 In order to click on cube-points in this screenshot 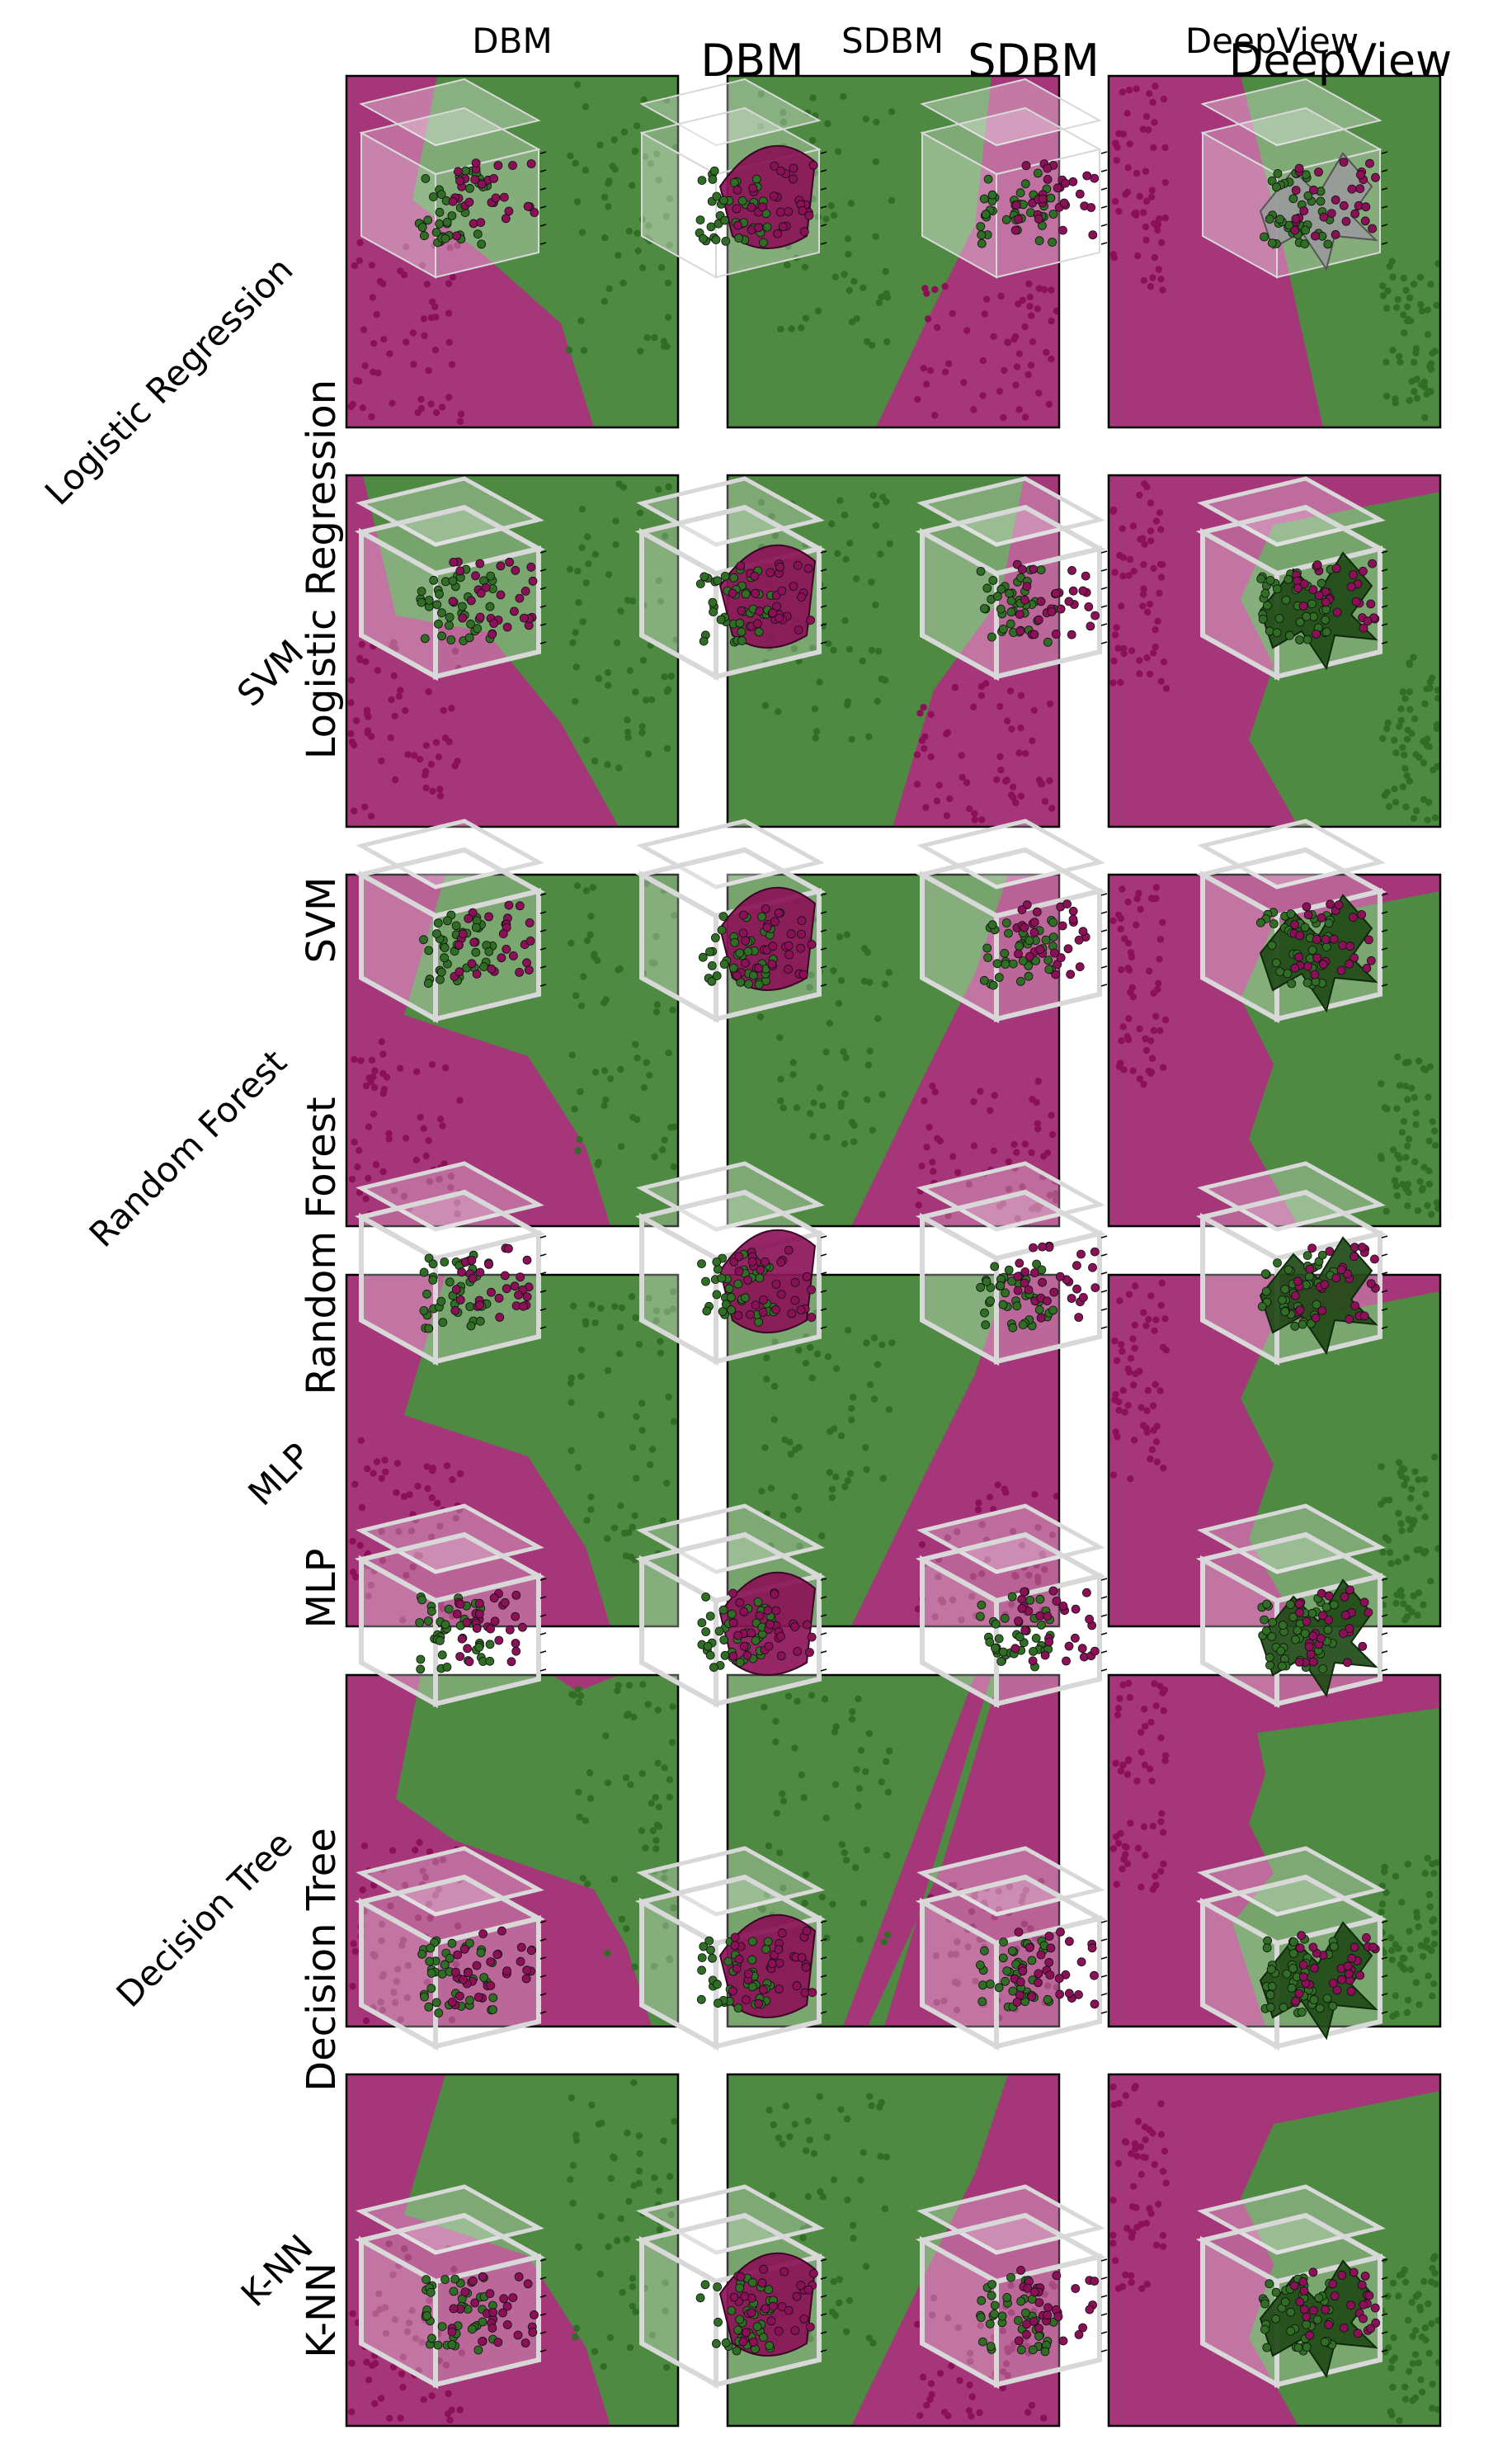, I will do `click(1011, 1606)`.